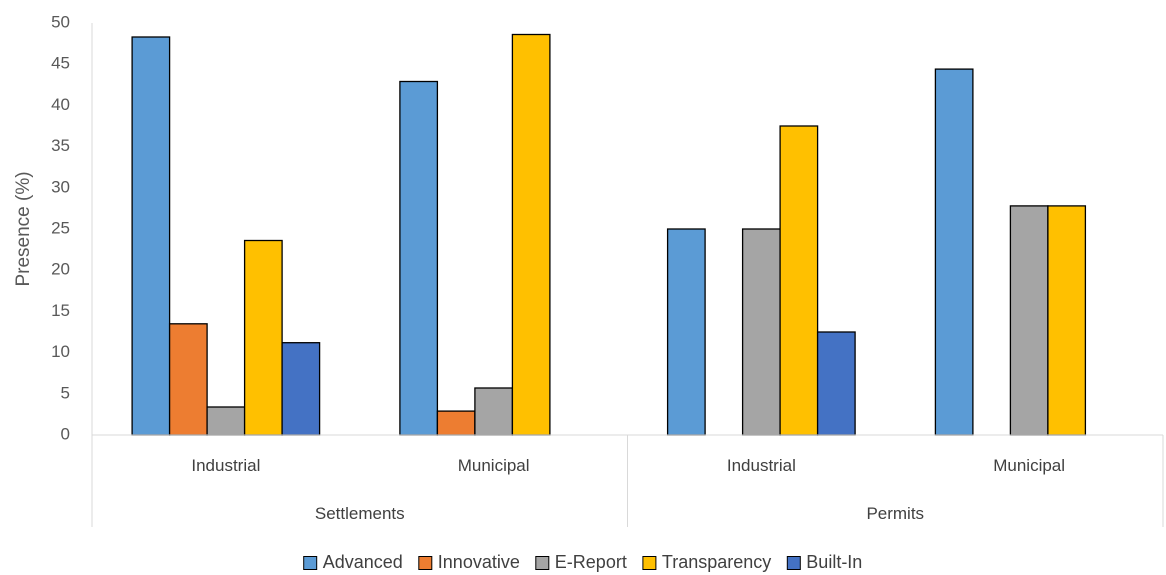 The height and width of the screenshot is (575, 1166). Describe the element at coordinates (60, 63) in the screenshot. I see `y-tick-label: 45` at that location.